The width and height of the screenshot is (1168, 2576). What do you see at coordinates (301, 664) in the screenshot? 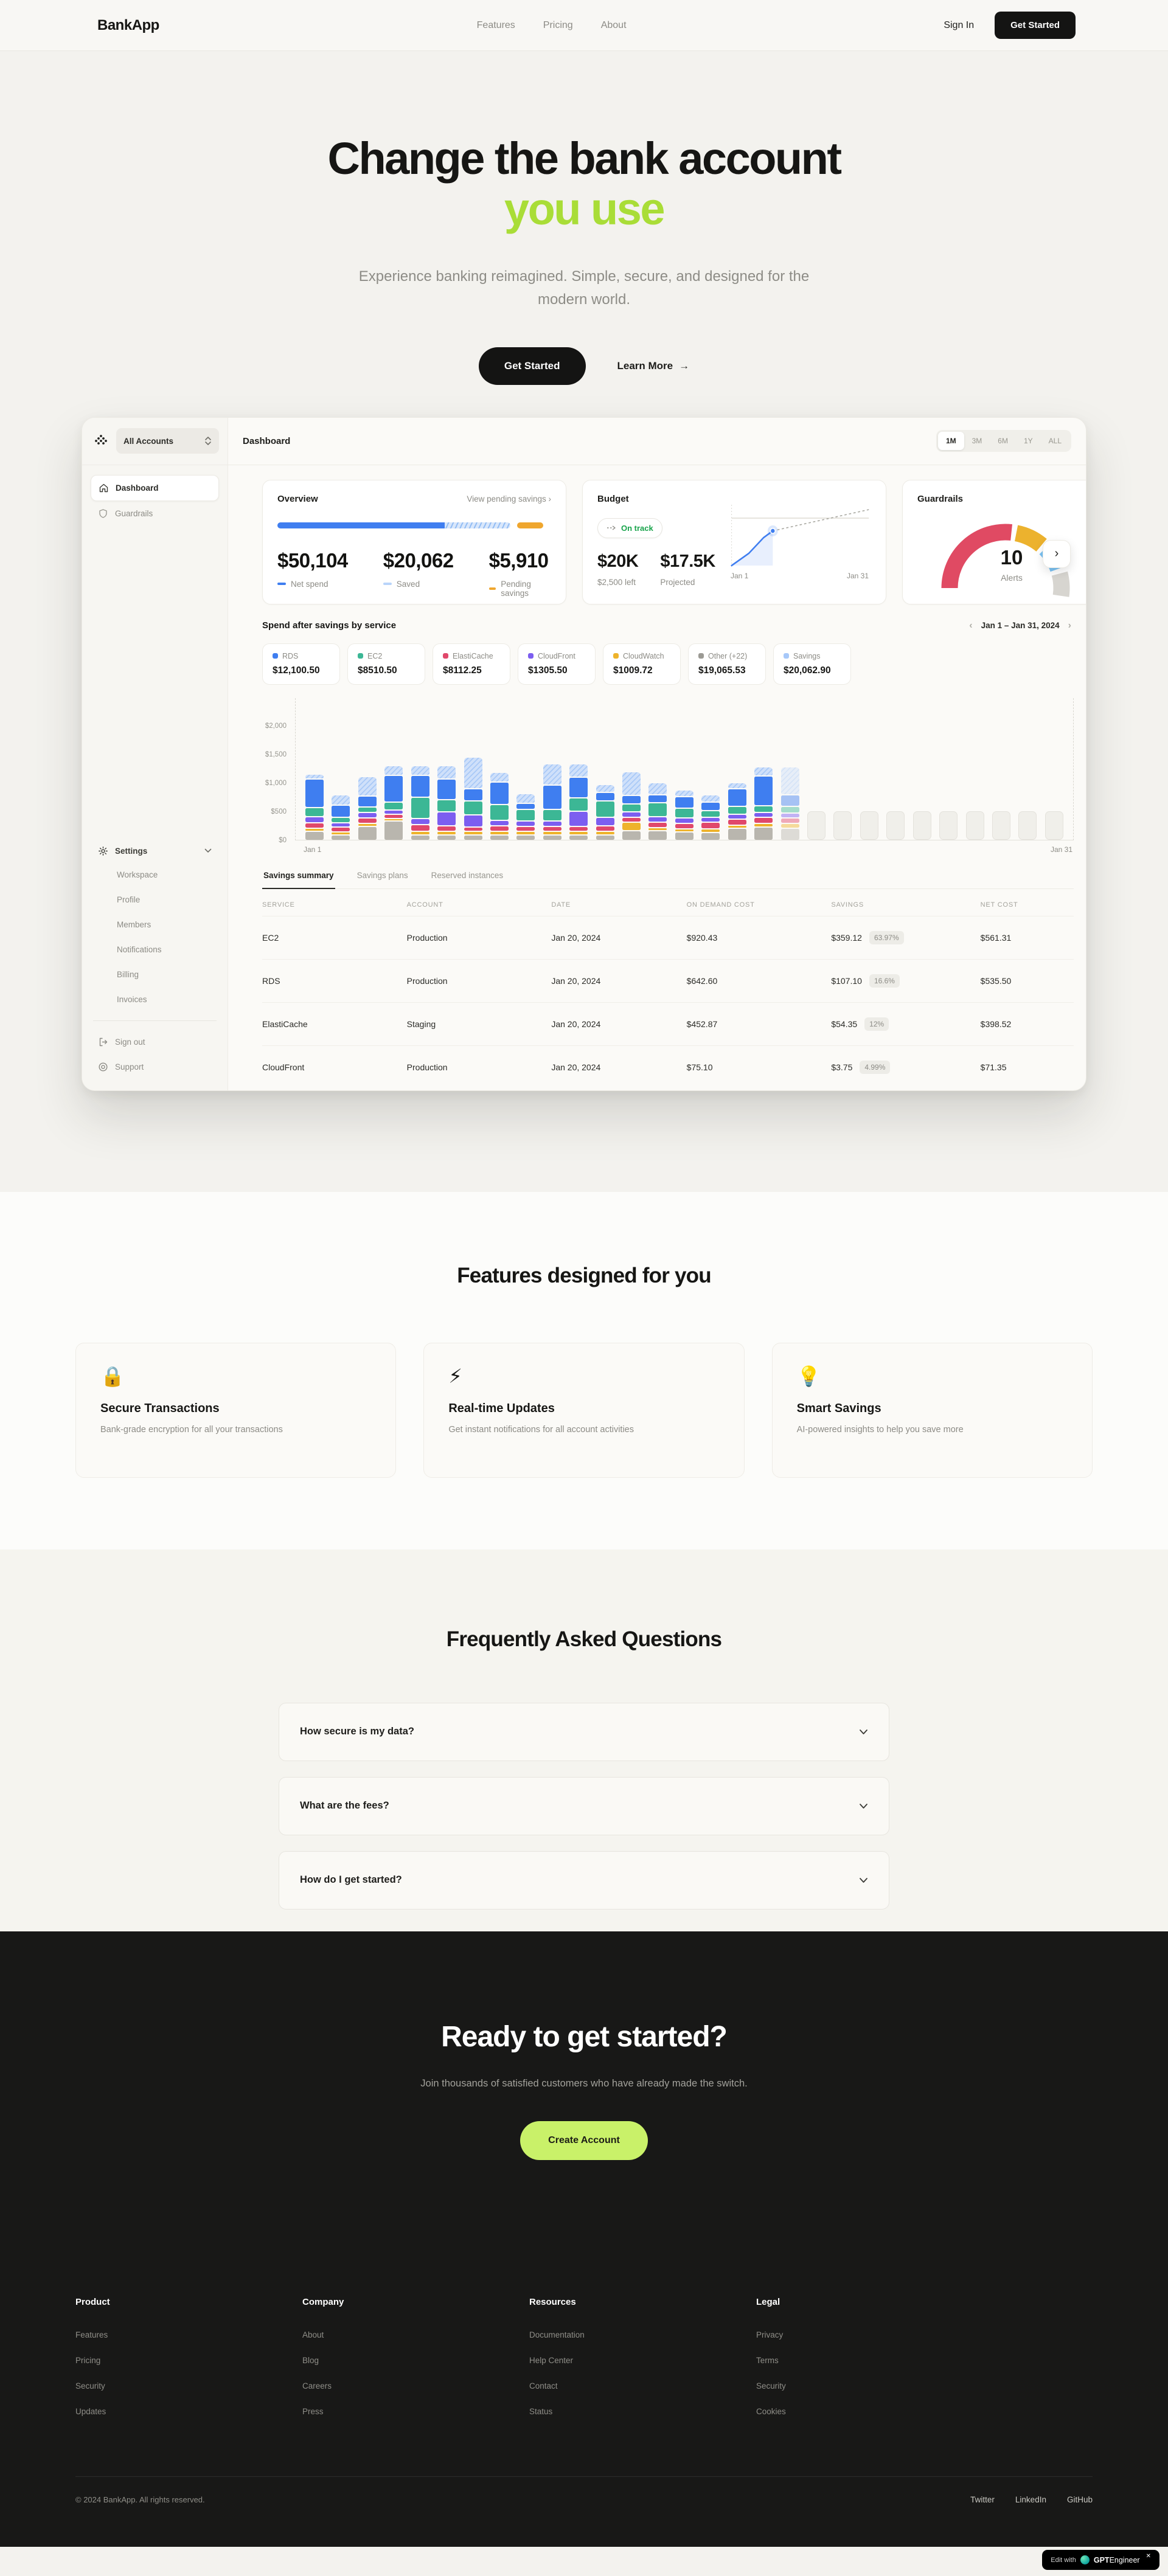
I see `service-chip: RDS $12,100.50` at bounding box center [301, 664].